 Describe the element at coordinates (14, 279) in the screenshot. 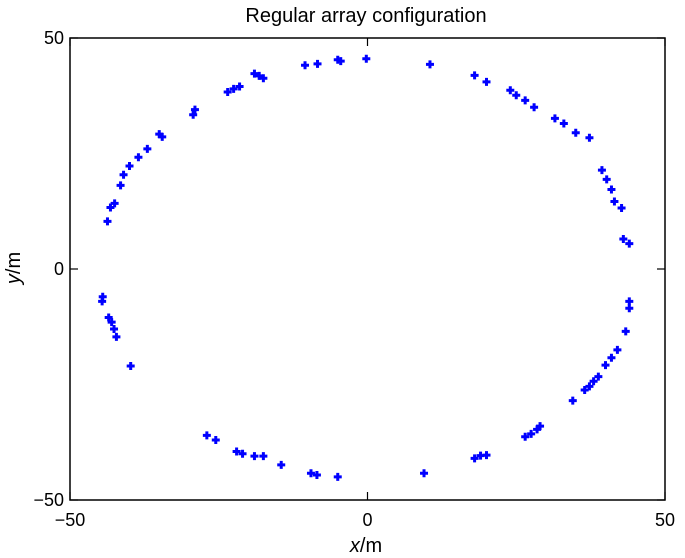

I see `y-axis-label-var: y` at that location.